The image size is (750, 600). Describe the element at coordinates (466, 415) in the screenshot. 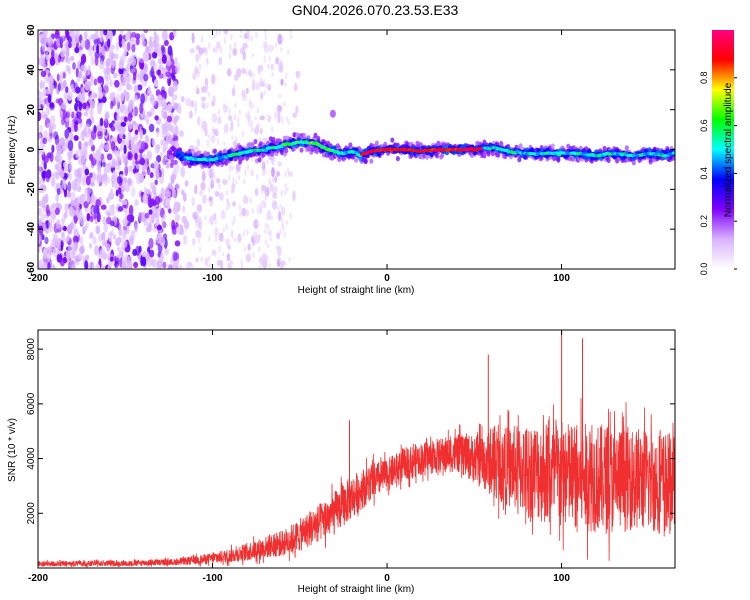

I see `snr-spikes` at that location.